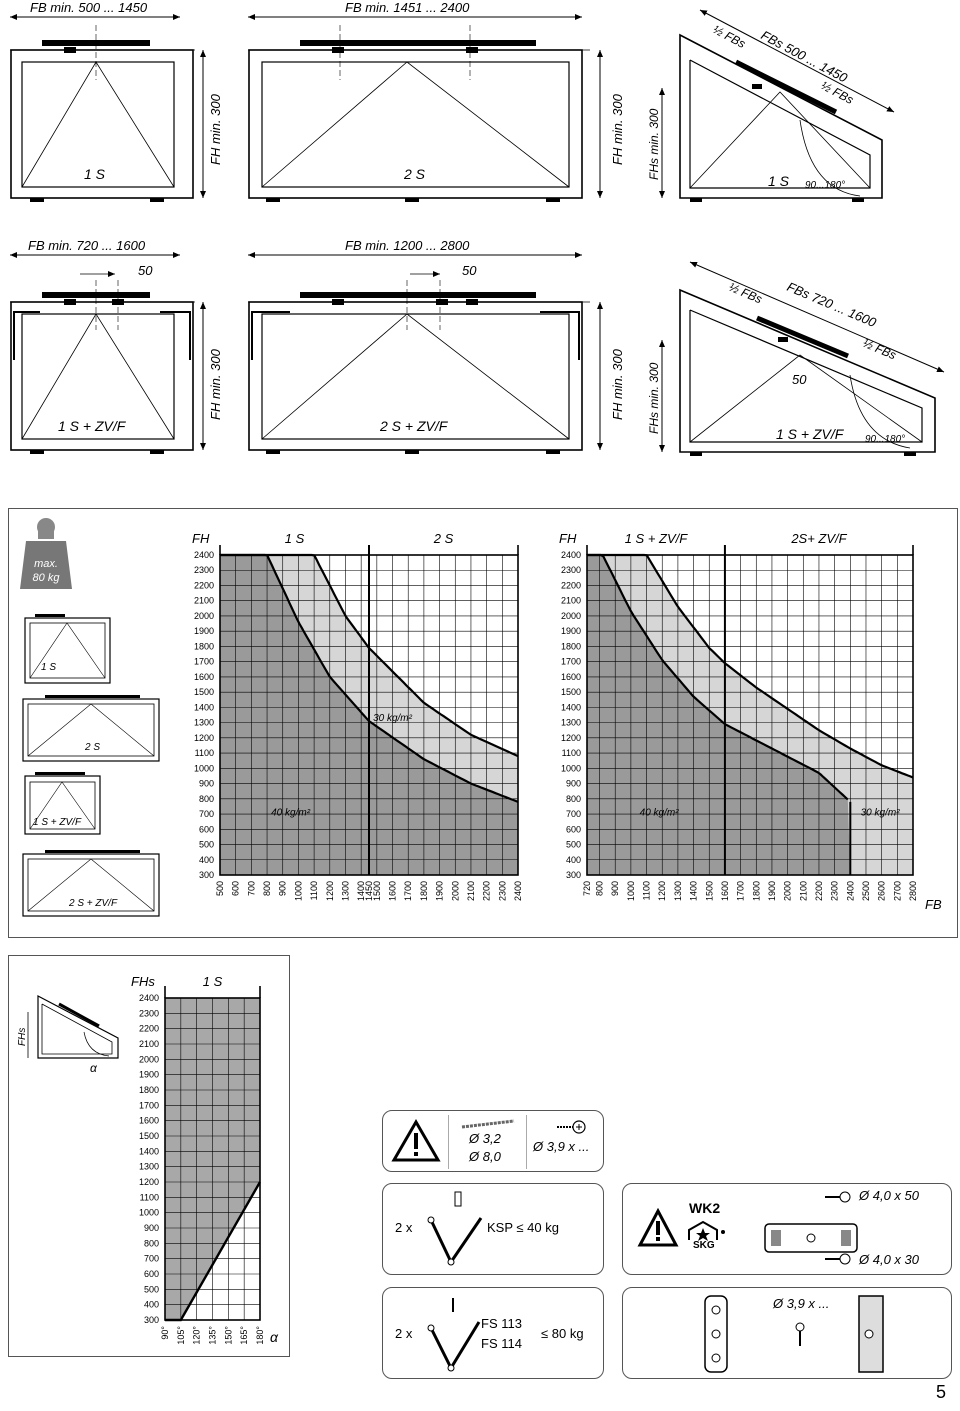  I want to click on offset-dimension: 50, so click(145, 270).